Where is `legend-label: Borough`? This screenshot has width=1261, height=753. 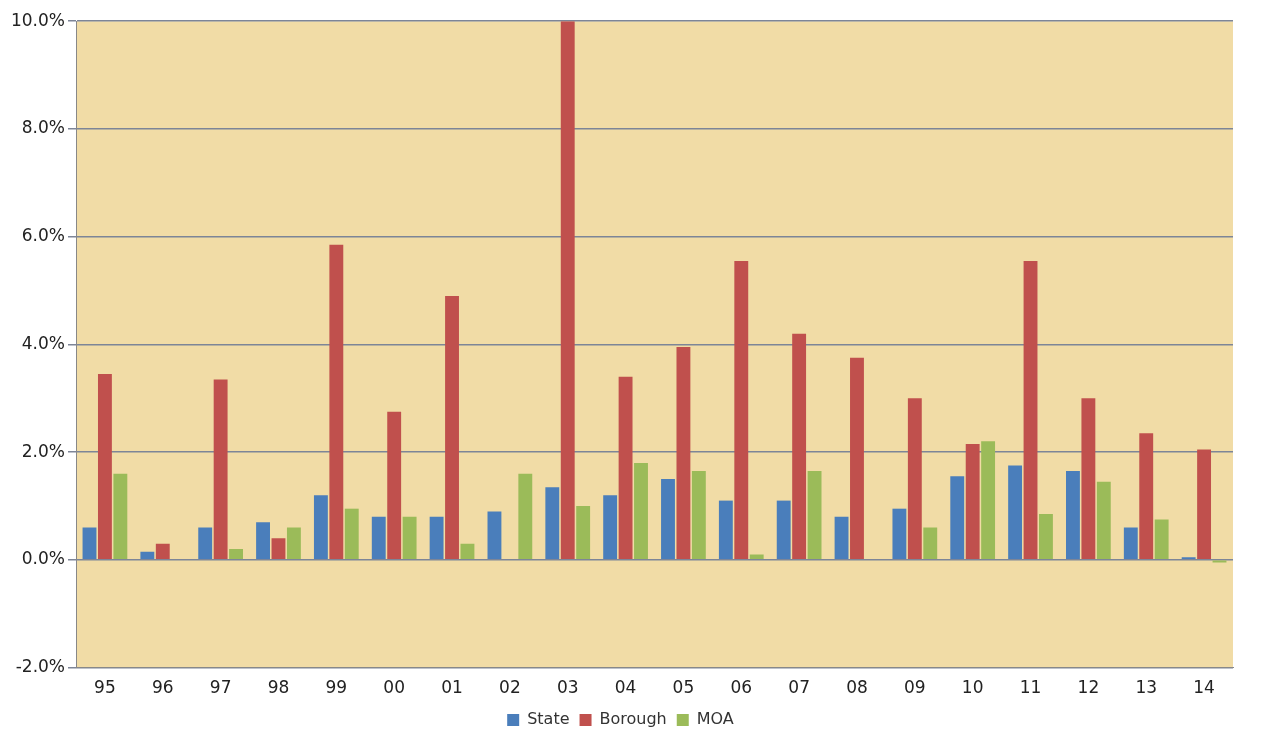 legend-label: Borough is located at coordinates (633, 719).